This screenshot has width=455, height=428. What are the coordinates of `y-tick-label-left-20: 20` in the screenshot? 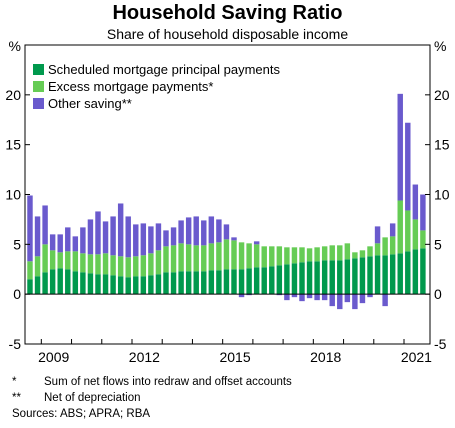 It's located at (13, 95).